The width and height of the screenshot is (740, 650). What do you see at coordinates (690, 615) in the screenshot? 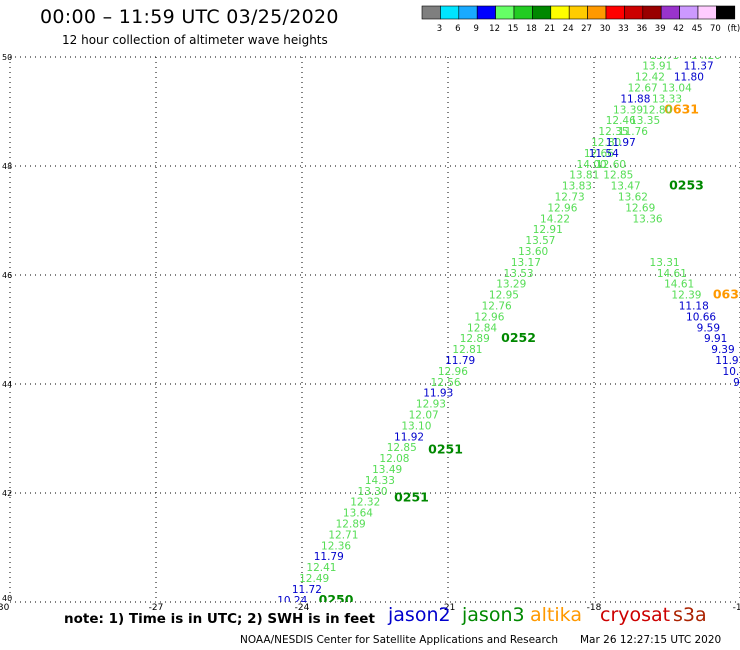
I see `legend-s3a: s3a` at bounding box center [690, 615].